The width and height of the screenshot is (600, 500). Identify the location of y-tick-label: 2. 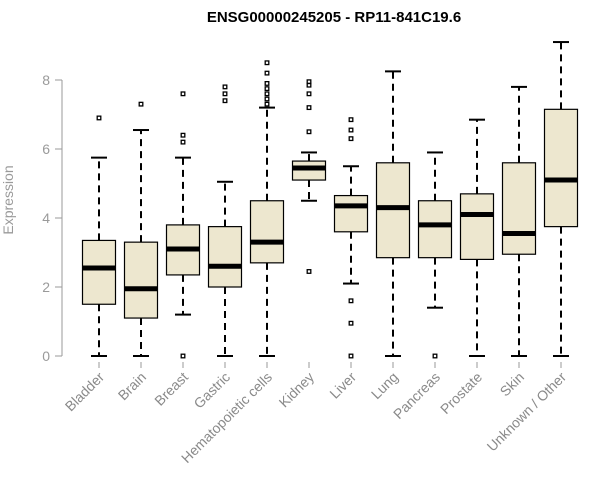
(46, 287).